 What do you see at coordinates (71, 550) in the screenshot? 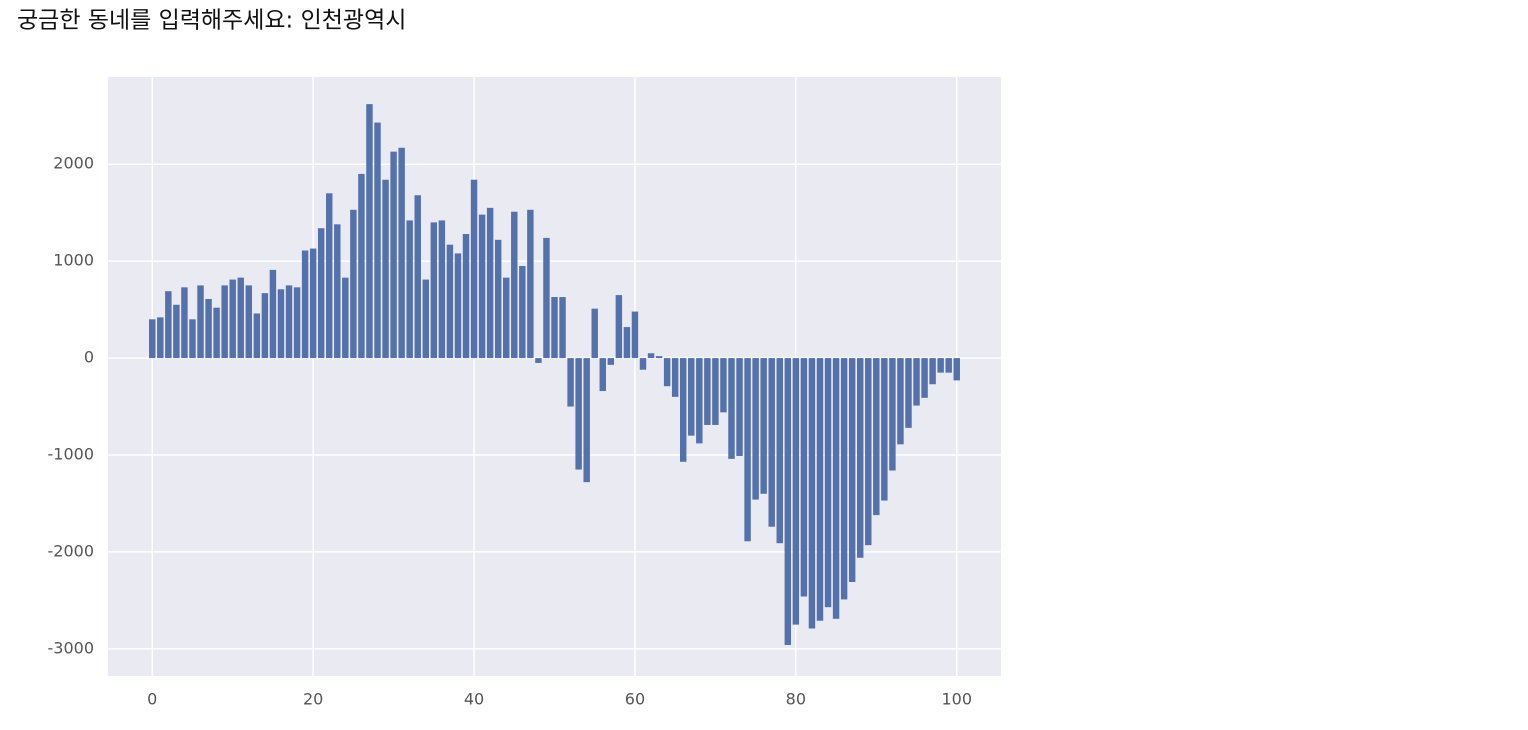
I see `y-tick-label: -2000` at bounding box center [71, 550].